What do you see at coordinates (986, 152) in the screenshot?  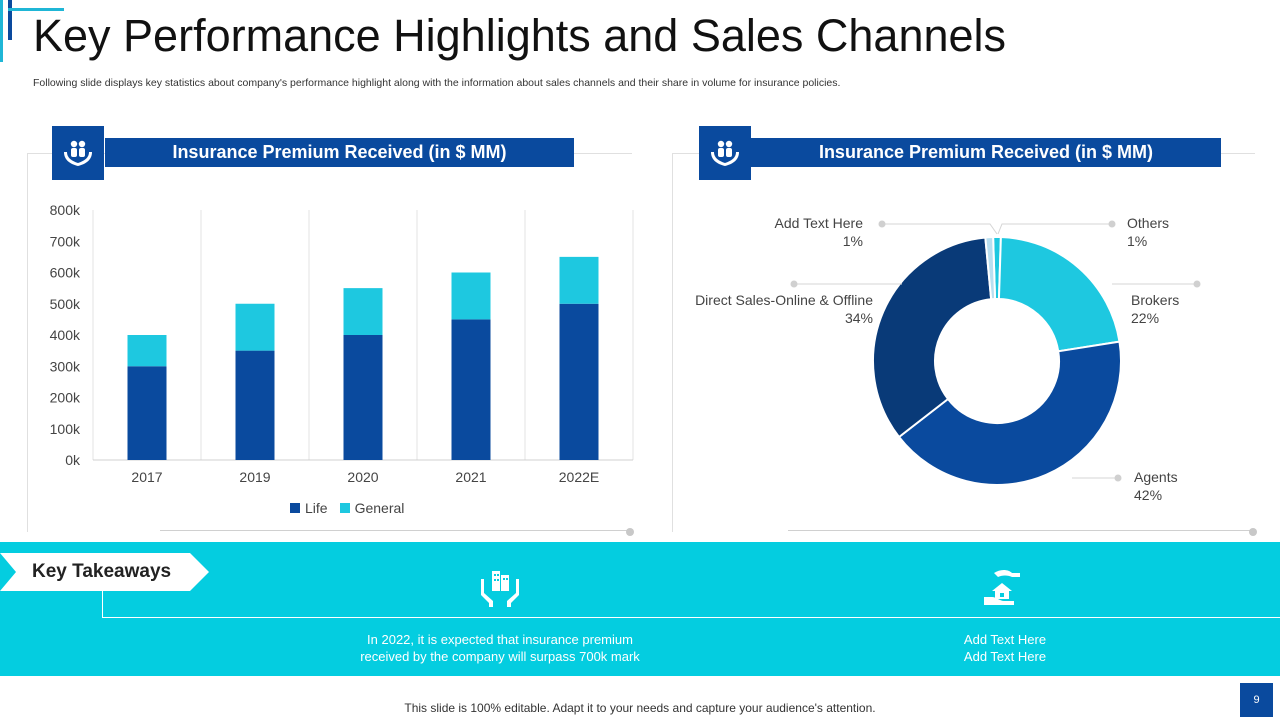 I see `donut-chart-header: Insurance Premium Received (in $ MM)` at bounding box center [986, 152].